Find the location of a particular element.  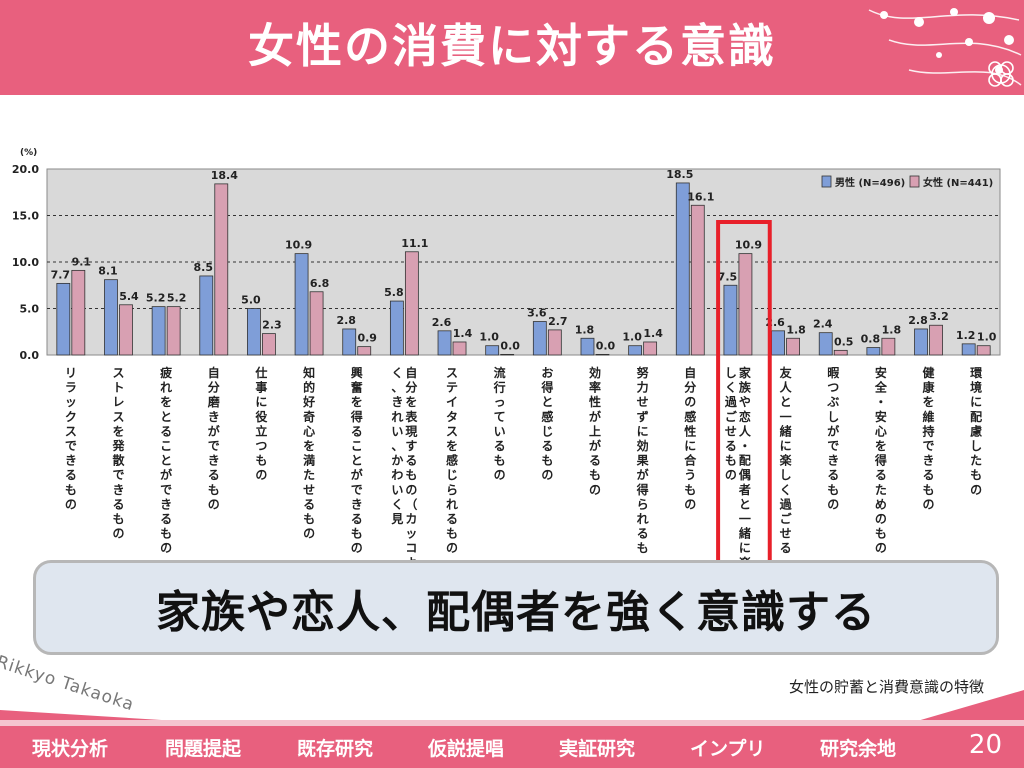

category-label: 健康を維持できるもの is located at coordinates (929, 438).